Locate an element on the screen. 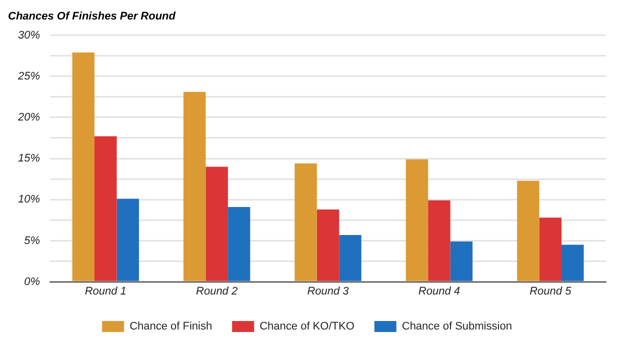  y-tick-label: 25% is located at coordinates (28, 76).